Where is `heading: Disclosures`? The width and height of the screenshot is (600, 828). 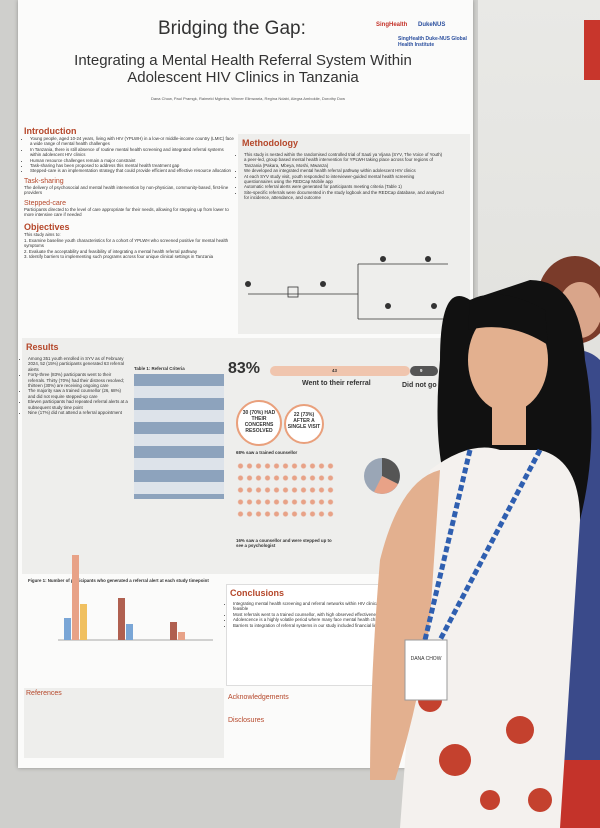
heading: Disclosures is located at coordinates (246, 720).